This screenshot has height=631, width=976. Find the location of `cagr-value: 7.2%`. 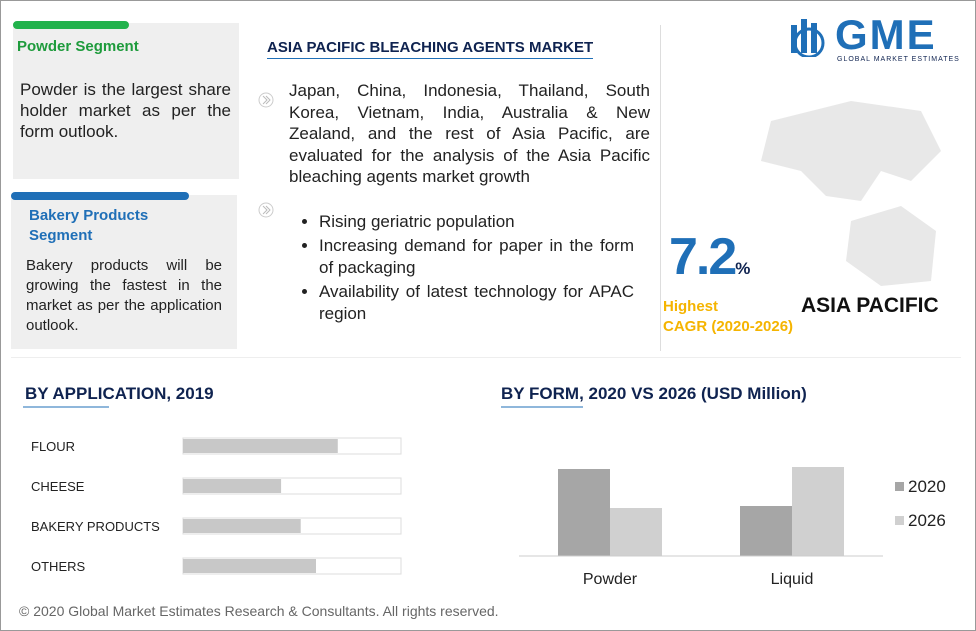

cagr-value: 7.2% is located at coordinates (709, 257).